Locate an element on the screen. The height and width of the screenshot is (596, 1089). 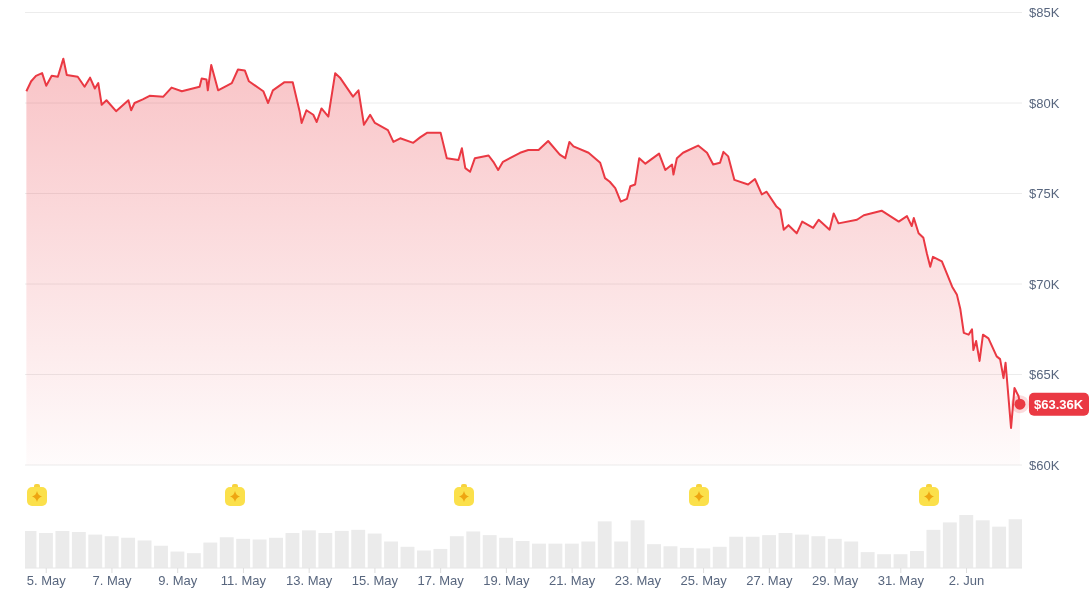
x-tick-label: 27. May is located at coordinates (769, 581).